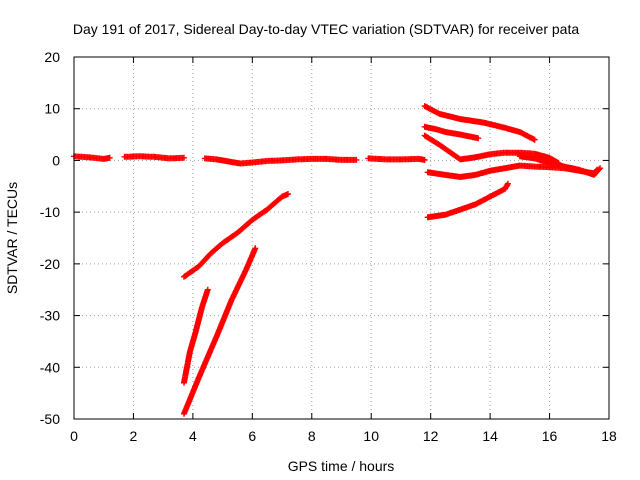 The width and height of the screenshot is (640, 480). I want to click on x-tick-label: 16, so click(550, 436).